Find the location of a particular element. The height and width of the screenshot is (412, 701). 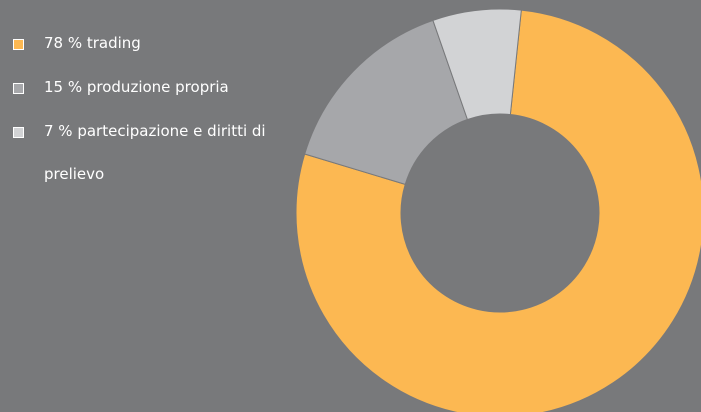

legend-label-trading: 78 % trading is located at coordinates (92, 43).